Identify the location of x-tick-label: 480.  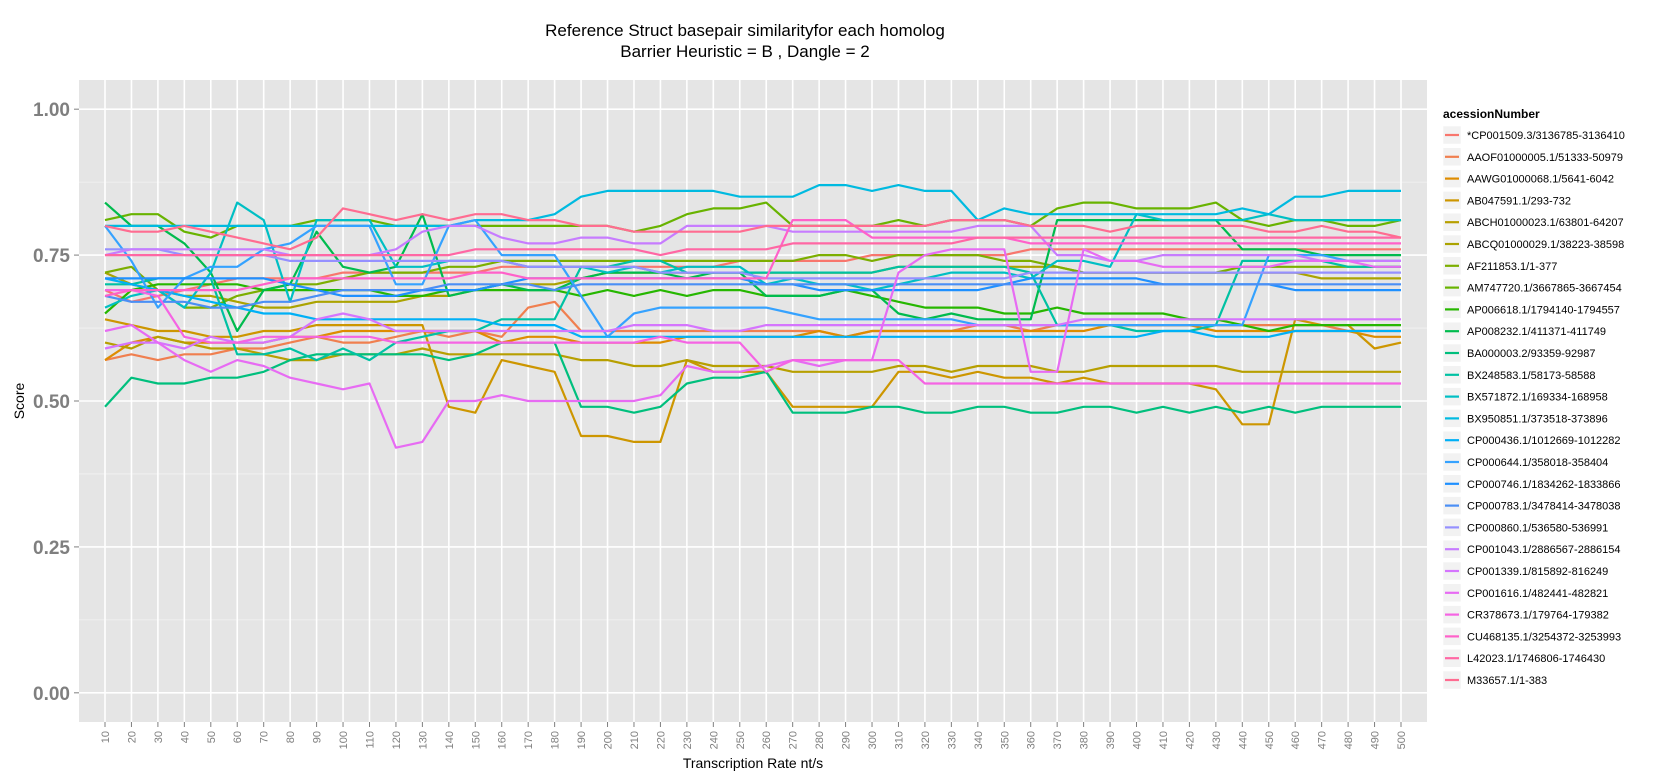
(1349, 740).